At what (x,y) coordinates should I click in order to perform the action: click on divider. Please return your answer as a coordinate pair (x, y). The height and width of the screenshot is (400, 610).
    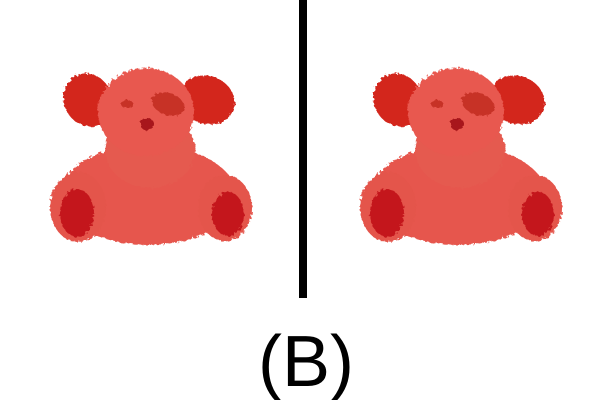
    Looking at the image, I should click on (303, 149).